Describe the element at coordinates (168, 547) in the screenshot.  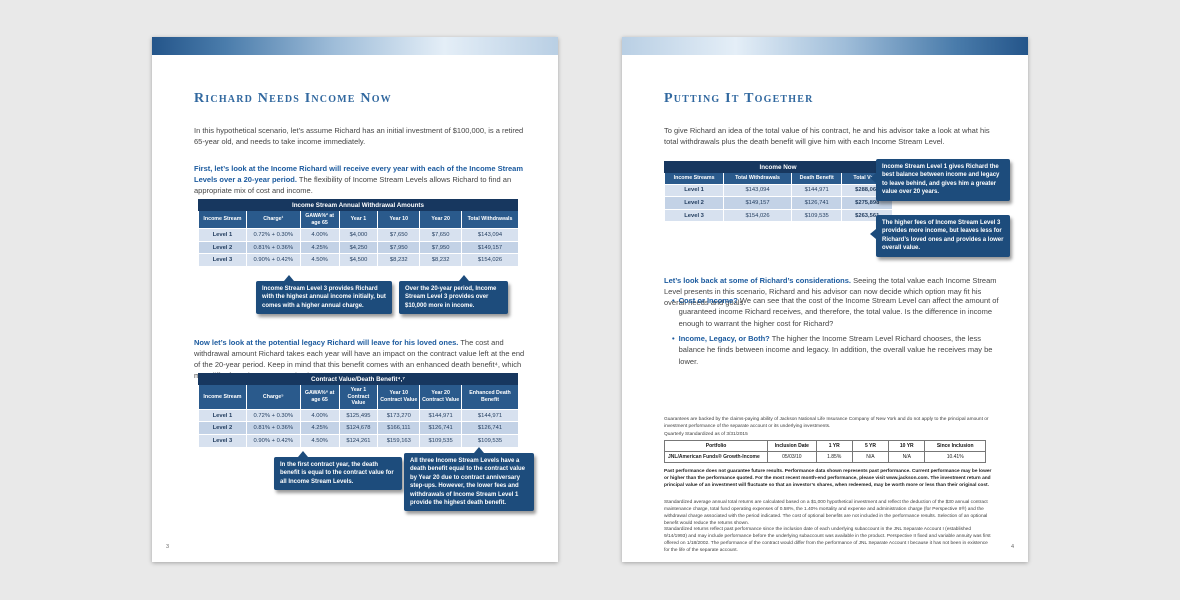
I see `page-number: 3` at that location.